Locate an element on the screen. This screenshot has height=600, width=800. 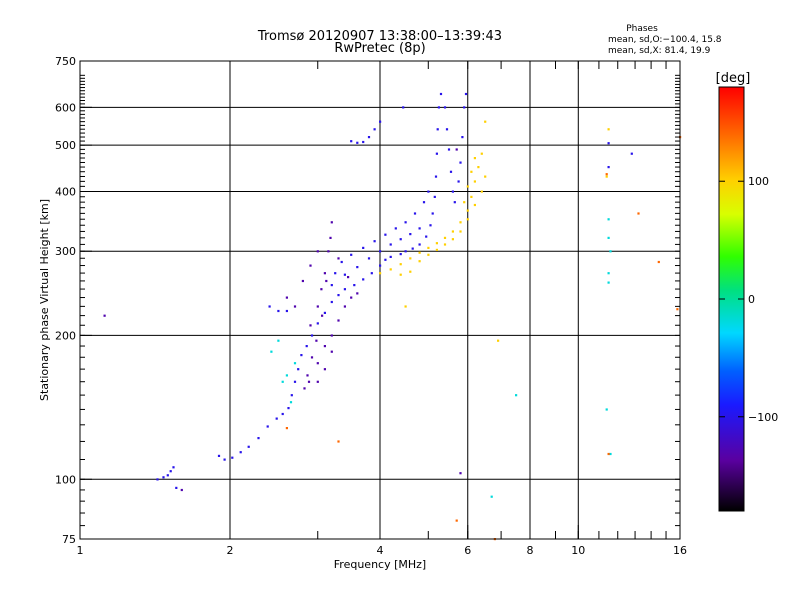
phase-stats-o: mean, sd,O:−100.4, 15.8 is located at coordinates (665, 40).